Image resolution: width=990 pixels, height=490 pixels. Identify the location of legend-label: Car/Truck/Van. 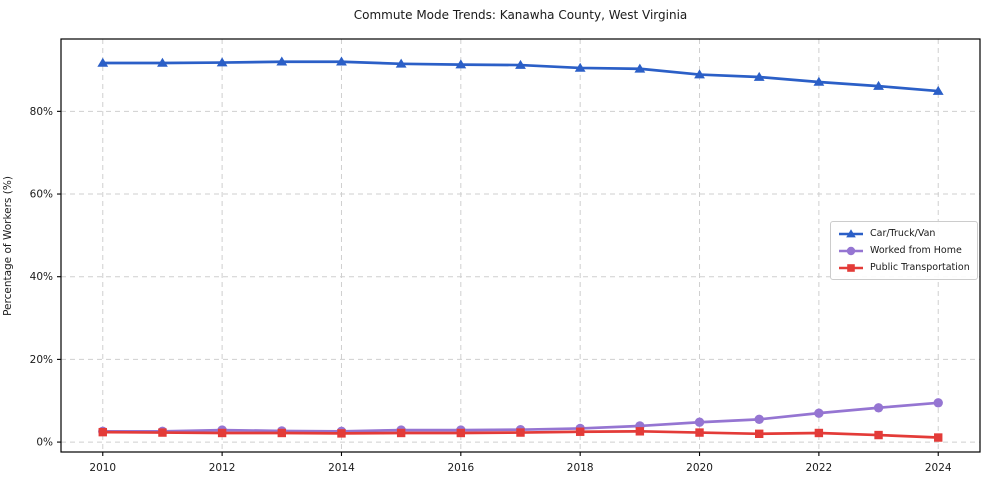
(903, 233).